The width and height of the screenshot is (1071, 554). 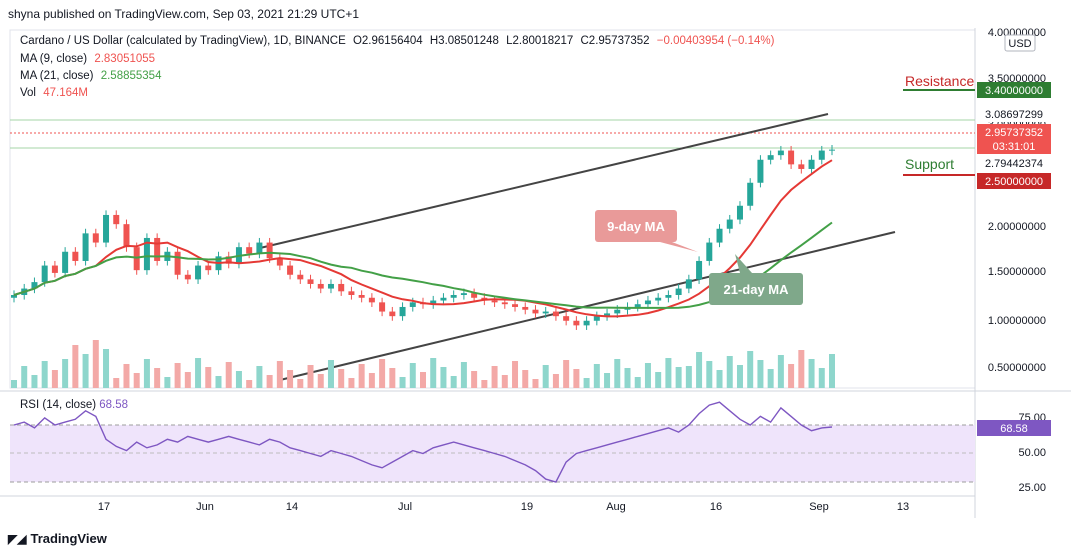 What do you see at coordinates (540, 41) in the screenshot?
I see `low-value: L2.80018217` at bounding box center [540, 41].